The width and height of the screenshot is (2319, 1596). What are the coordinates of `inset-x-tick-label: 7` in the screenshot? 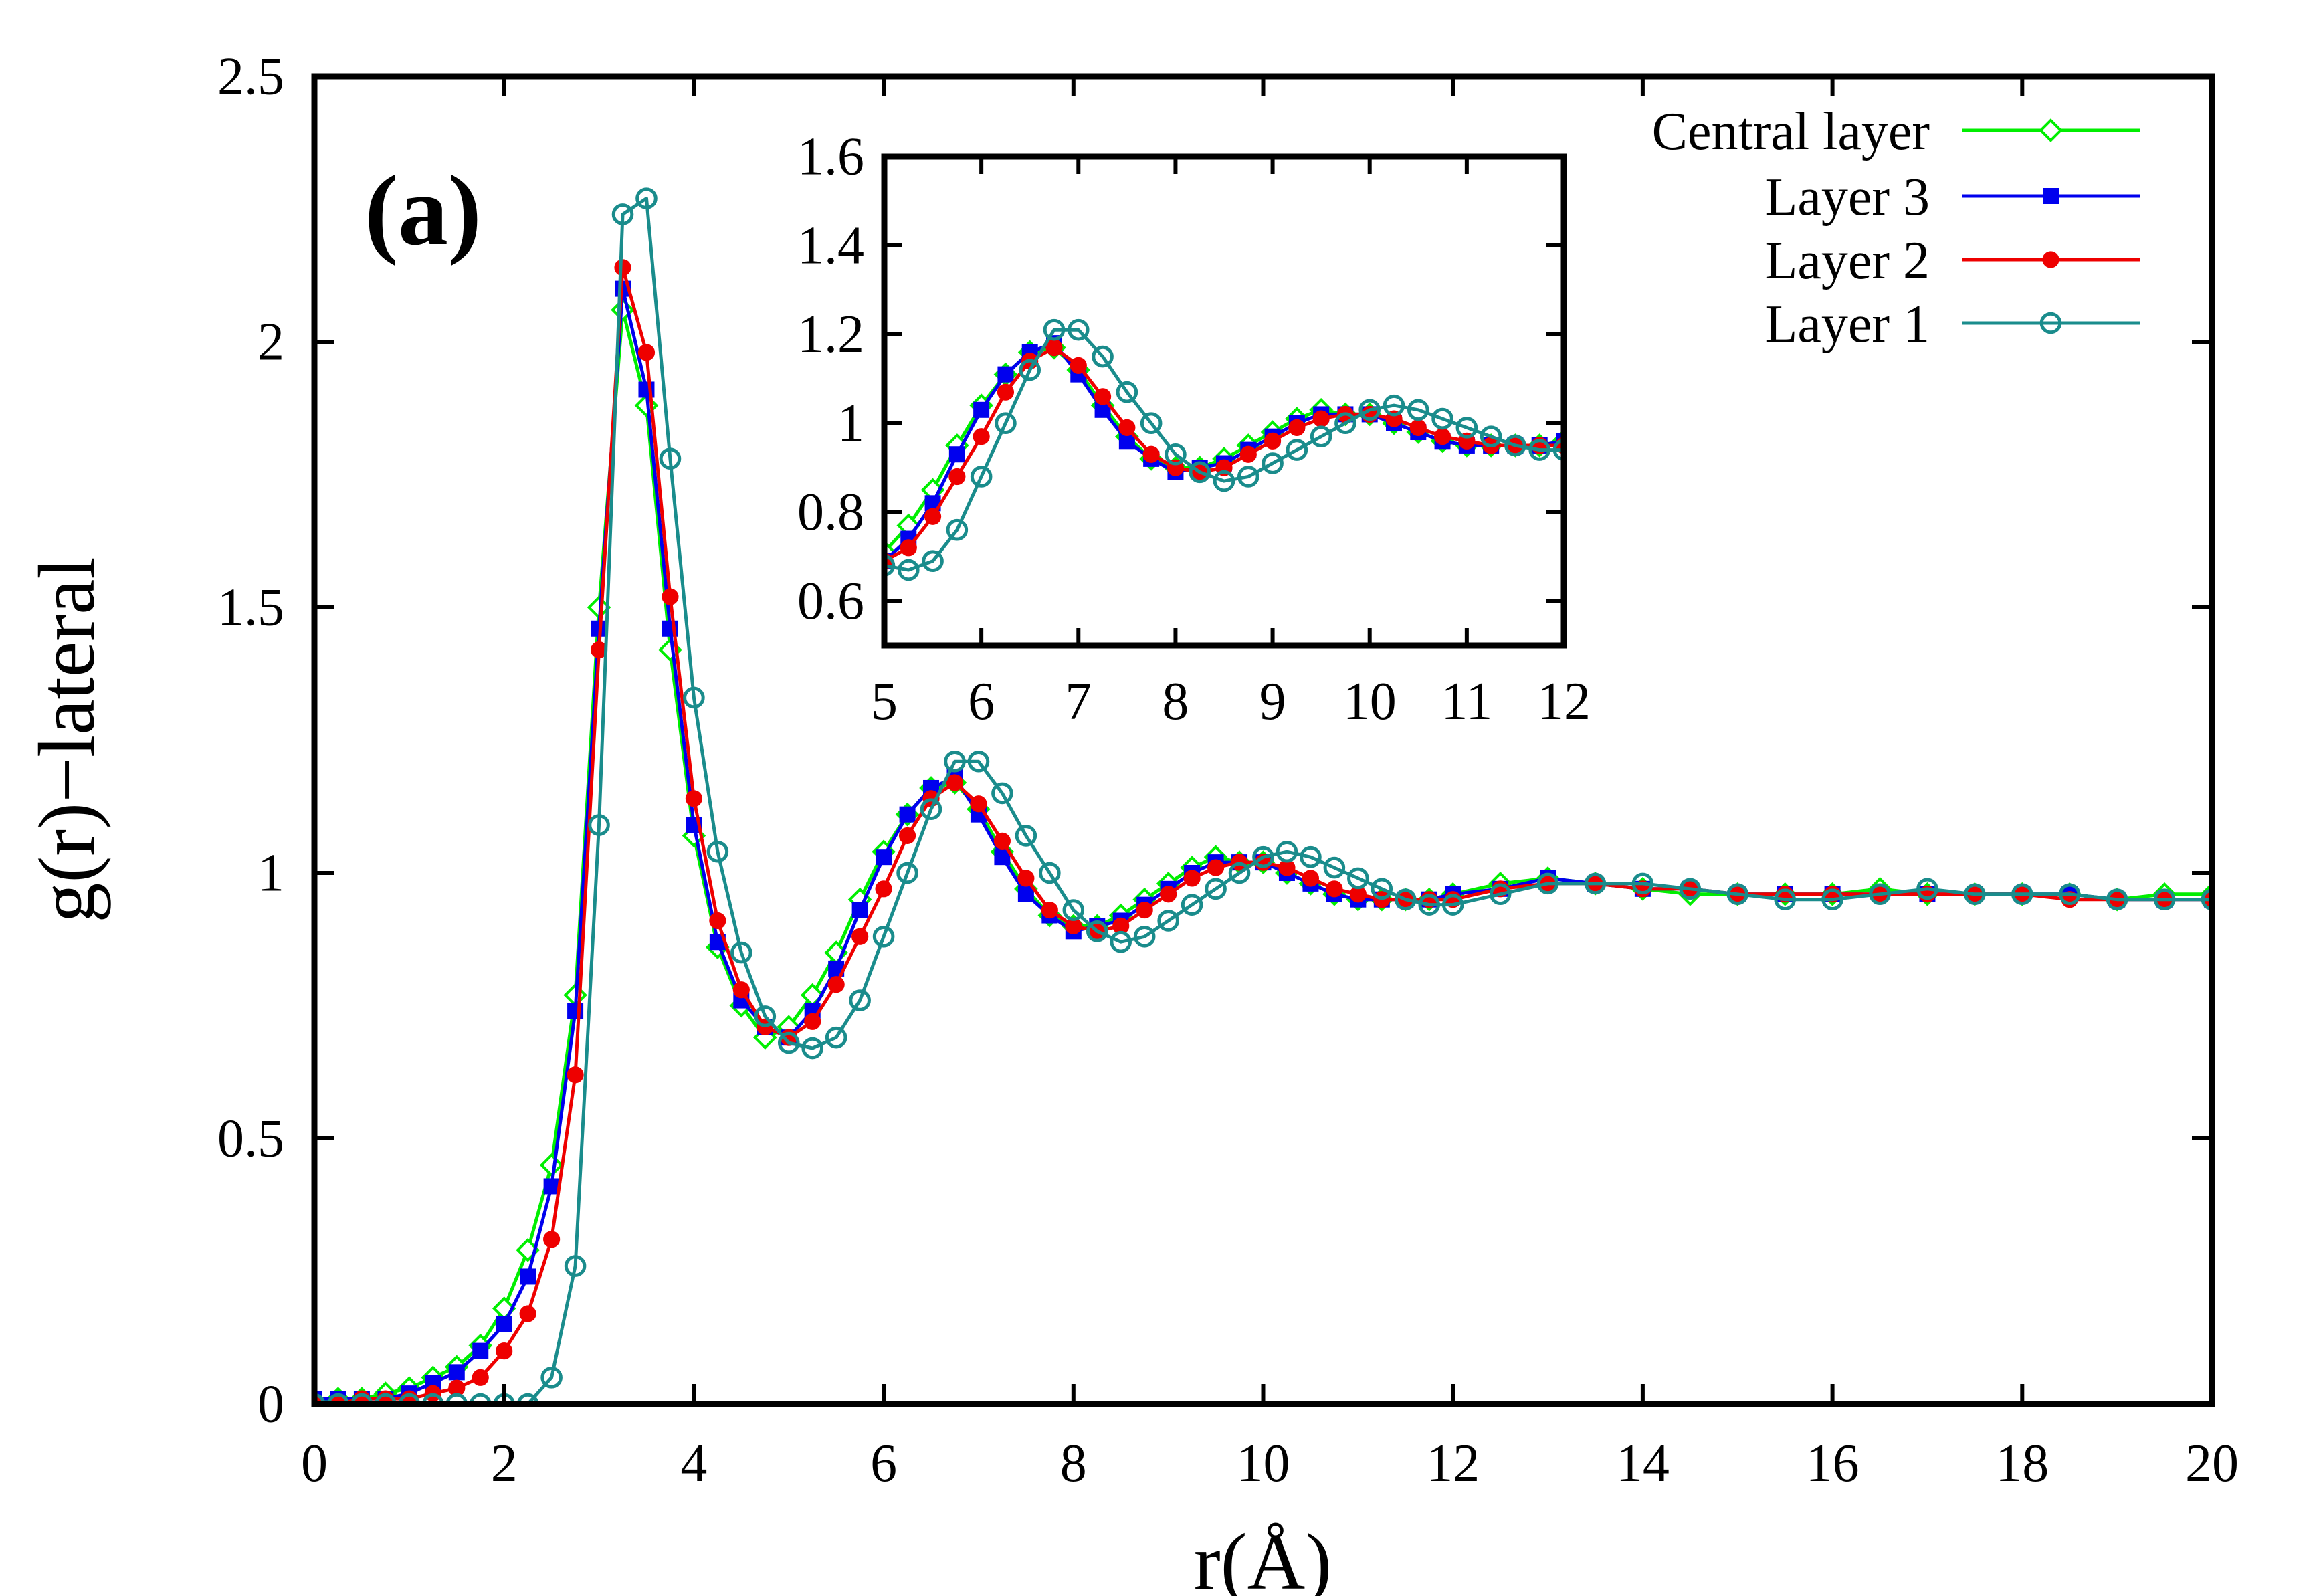 It's located at (1079, 701).